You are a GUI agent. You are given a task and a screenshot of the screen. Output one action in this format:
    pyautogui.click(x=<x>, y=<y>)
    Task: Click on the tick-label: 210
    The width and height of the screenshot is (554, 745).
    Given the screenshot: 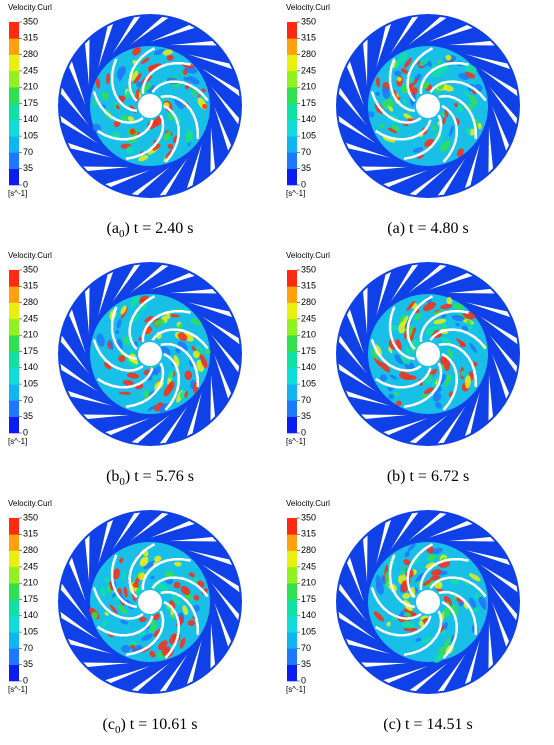 What is the action you would take?
    pyautogui.click(x=30, y=583)
    